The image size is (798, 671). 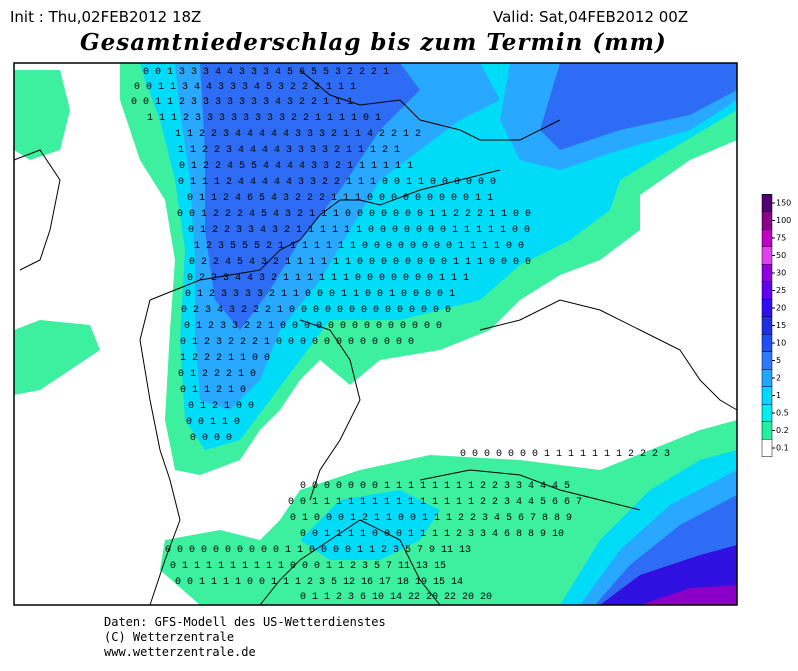 What do you see at coordinates (296, 166) in the screenshot?
I see `value-row: 0 1 2 2 4 5 5 4 4 4 4 3 3 2 1 1 1 1 1 1` at bounding box center [296, 166].